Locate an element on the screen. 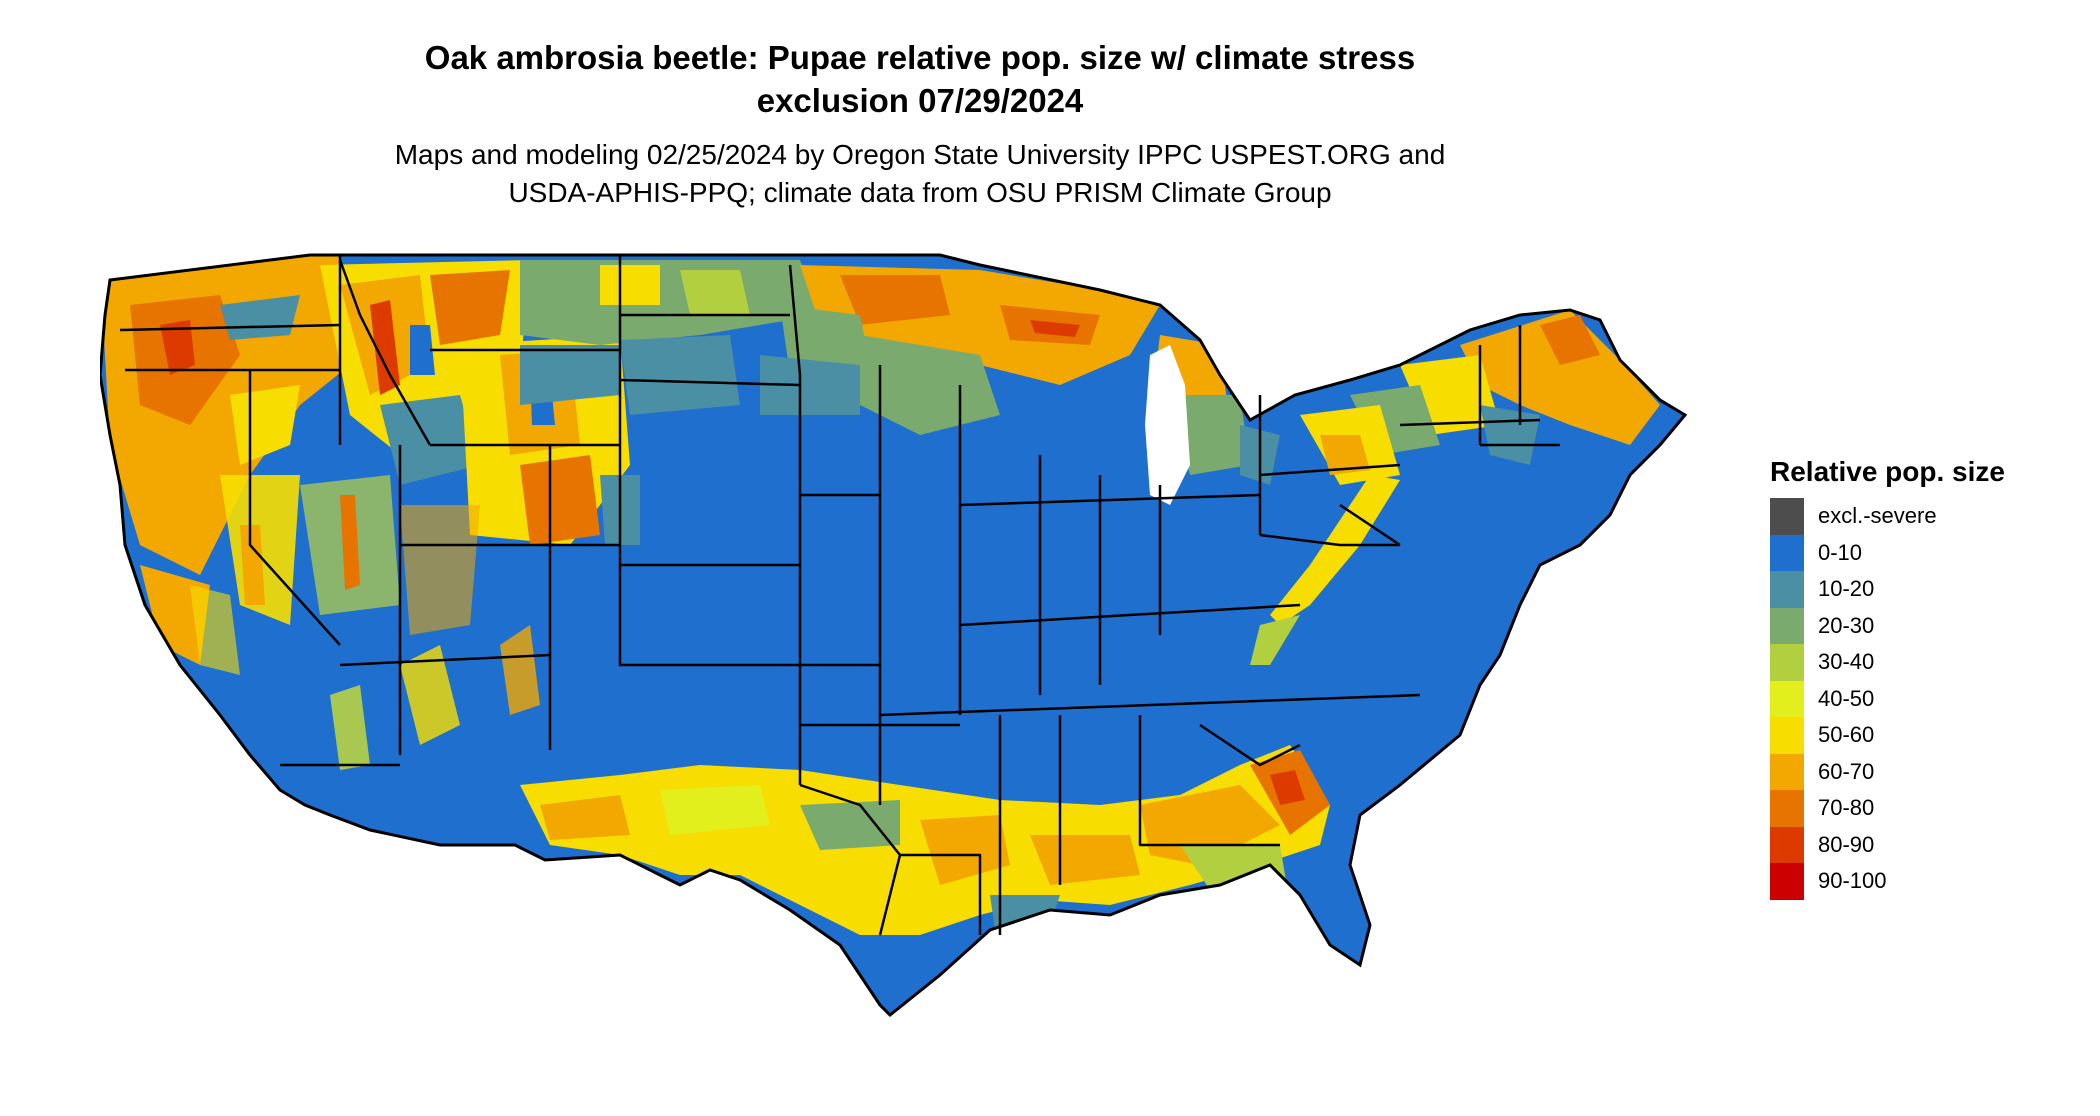 This screenshot has height=1116, width=2100. legend-label: 10-20 is located at coordinates (1846, 589).